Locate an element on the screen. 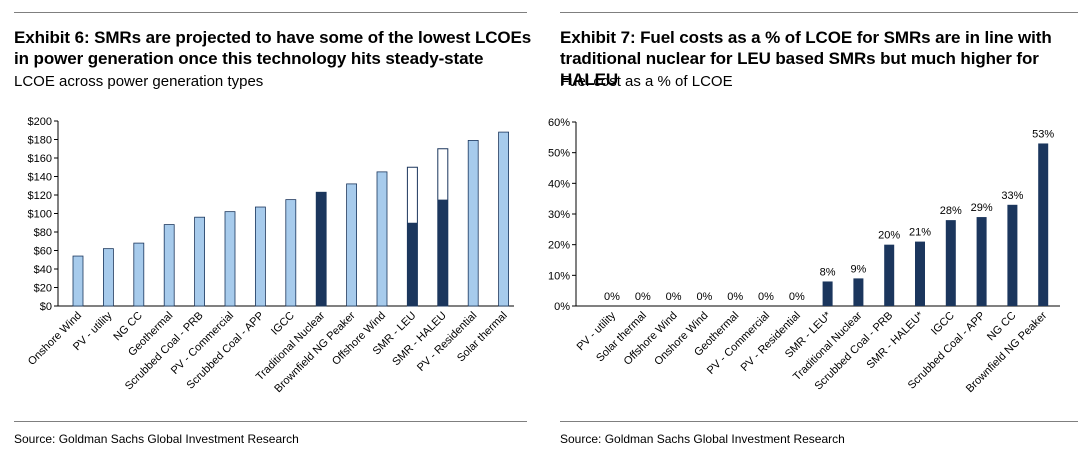 This screenshot has height=460, width=1090. y-tick-label: 0% is located at coordinates (562, 307).